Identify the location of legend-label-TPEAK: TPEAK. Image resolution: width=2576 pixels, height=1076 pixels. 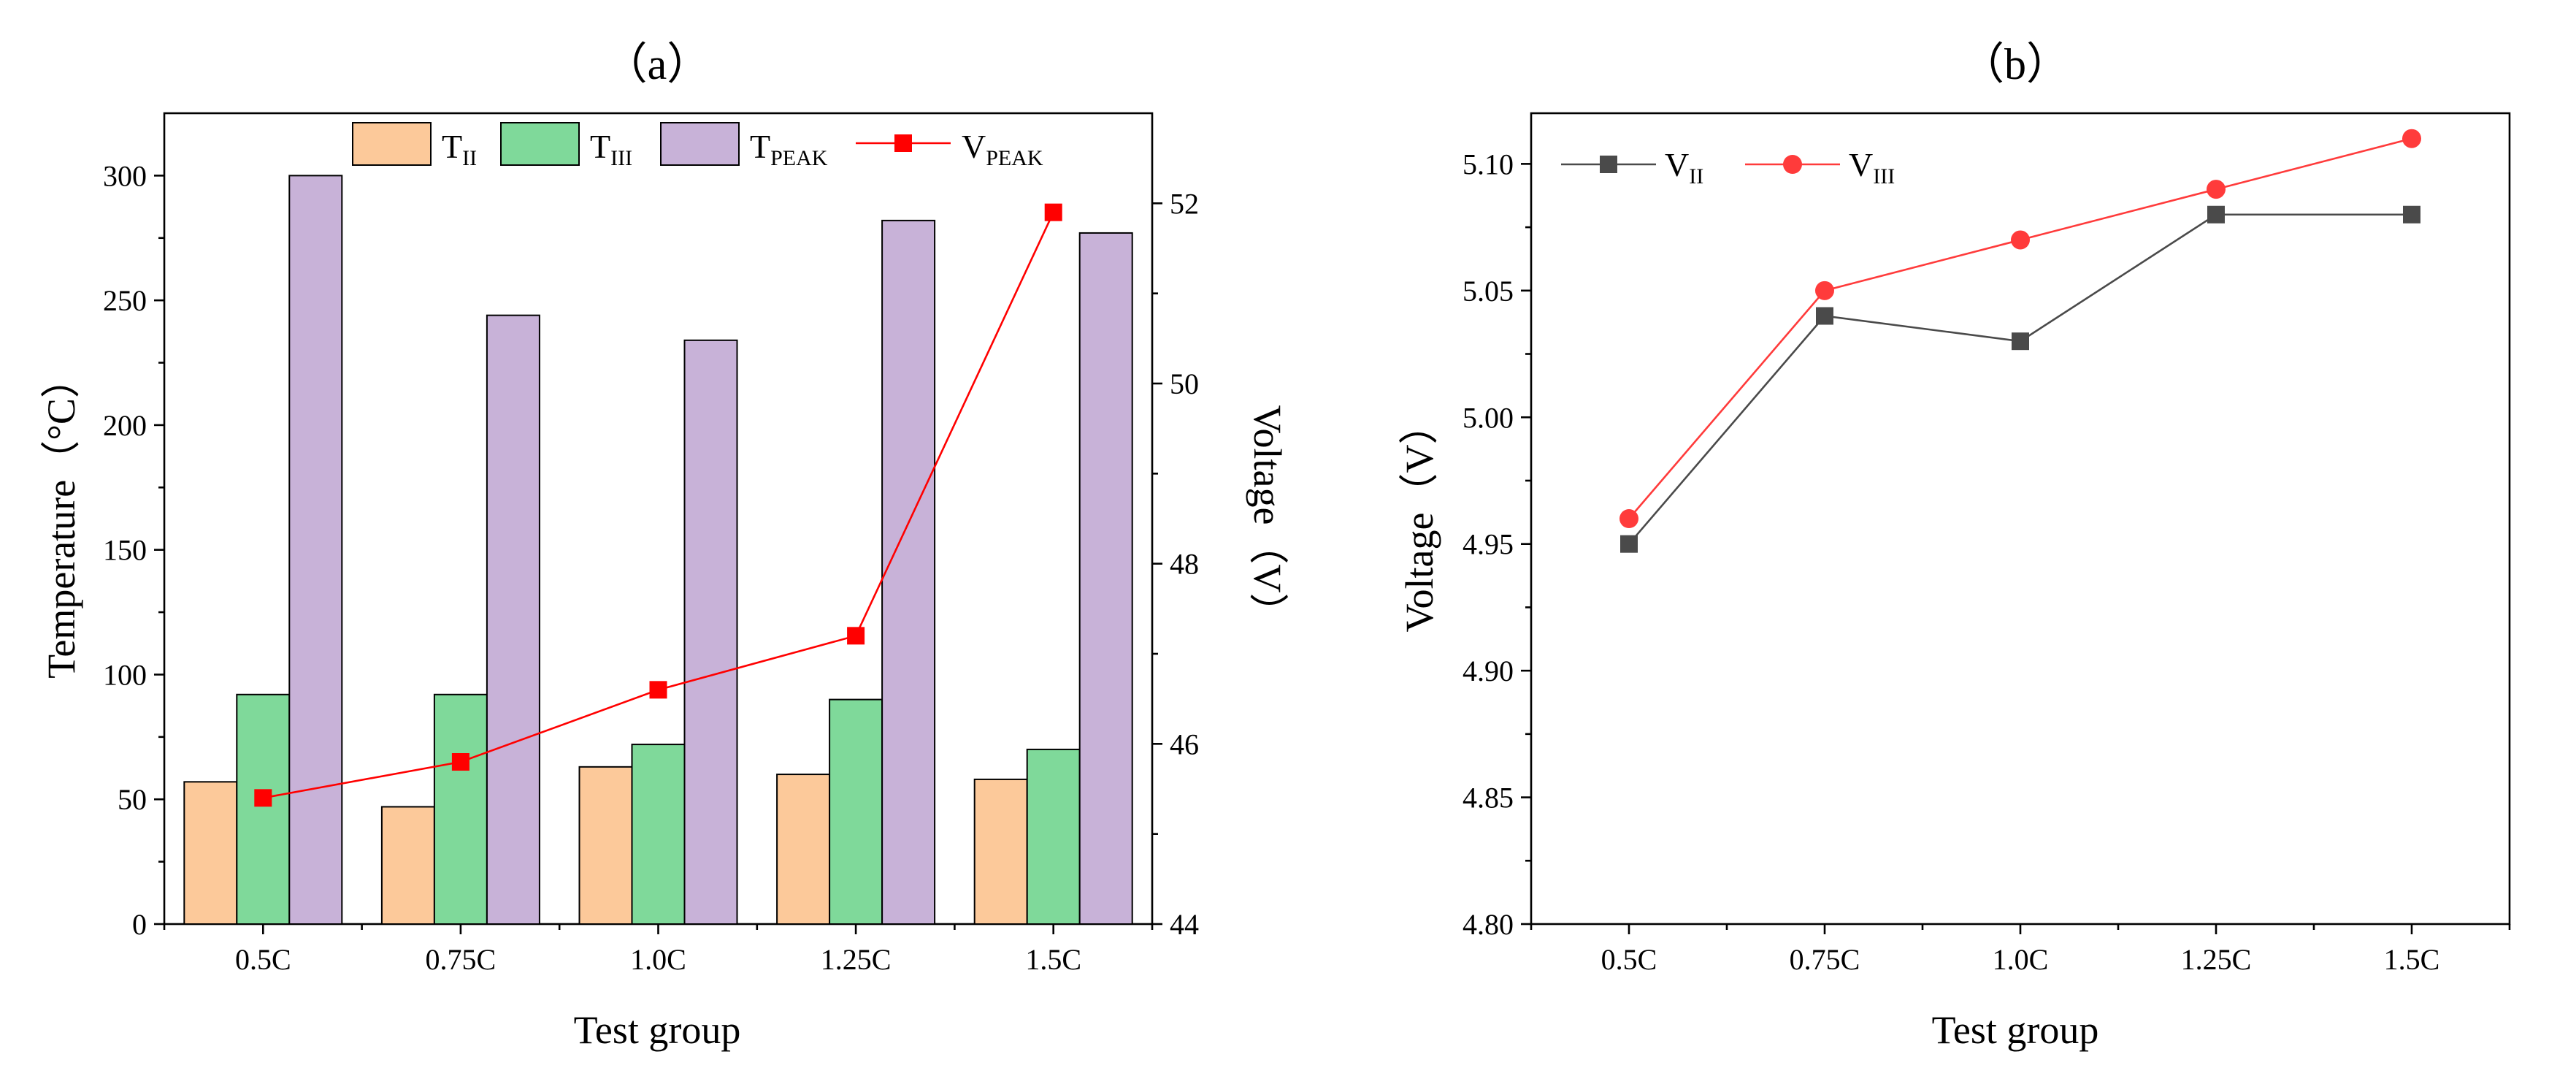
(789, 149).